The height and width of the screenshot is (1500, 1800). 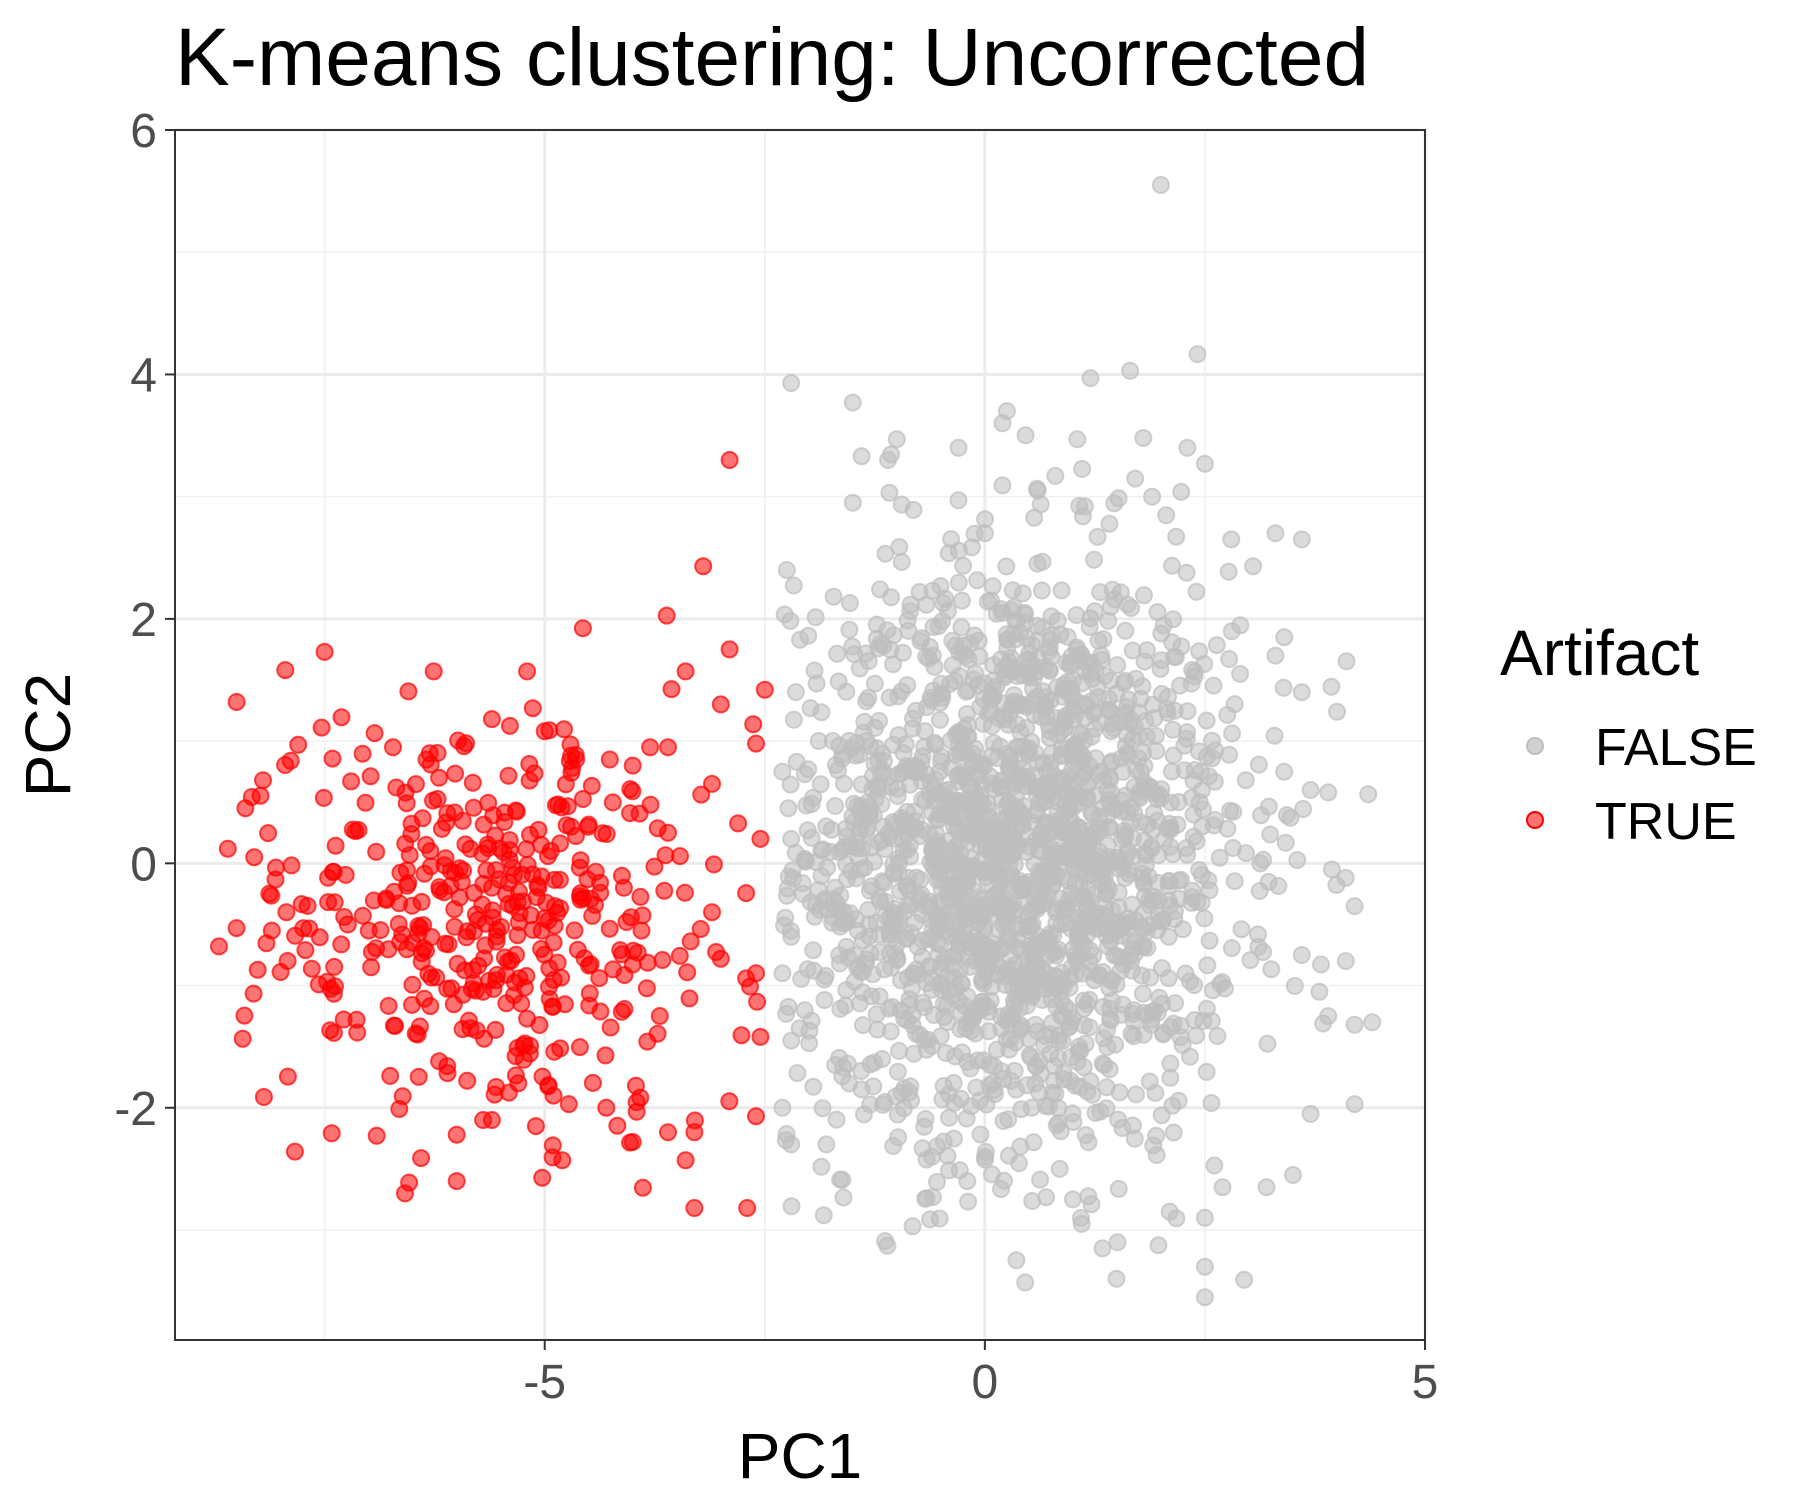 I want to click on legend-marker-false, so click(x=1535, y=746).